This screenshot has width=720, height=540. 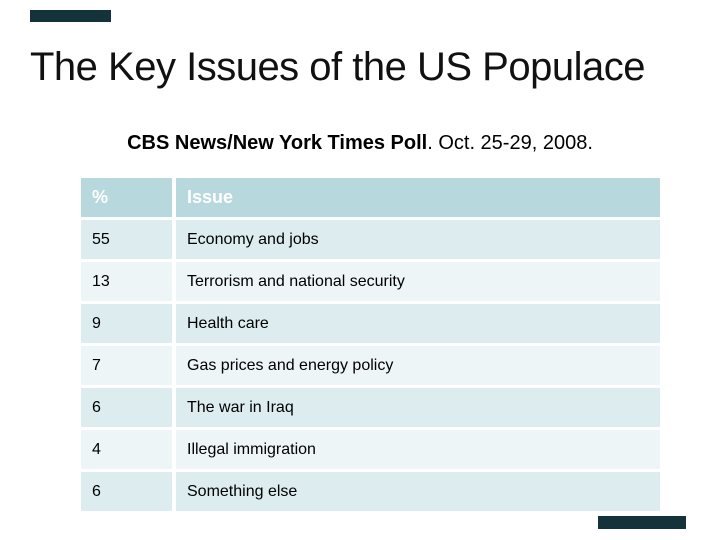 What do you see at coordinates (416, 239) in the screenshot?
I see `table-cell-issue: Economy and jobs` at bounding box center [416, 239].